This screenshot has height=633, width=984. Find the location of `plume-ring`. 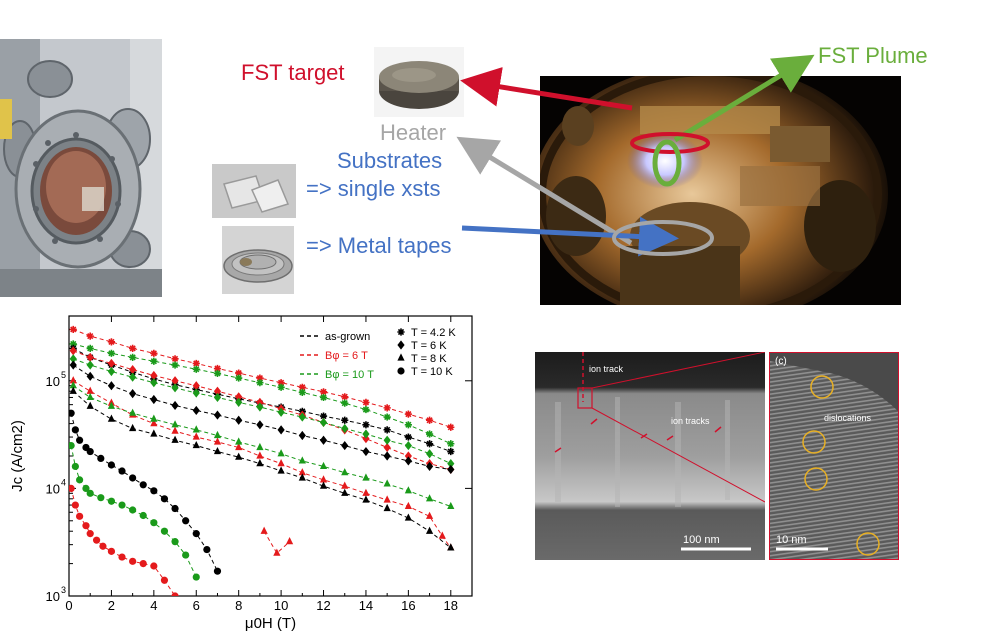

plume-ring is located at coordinates (667, 163).